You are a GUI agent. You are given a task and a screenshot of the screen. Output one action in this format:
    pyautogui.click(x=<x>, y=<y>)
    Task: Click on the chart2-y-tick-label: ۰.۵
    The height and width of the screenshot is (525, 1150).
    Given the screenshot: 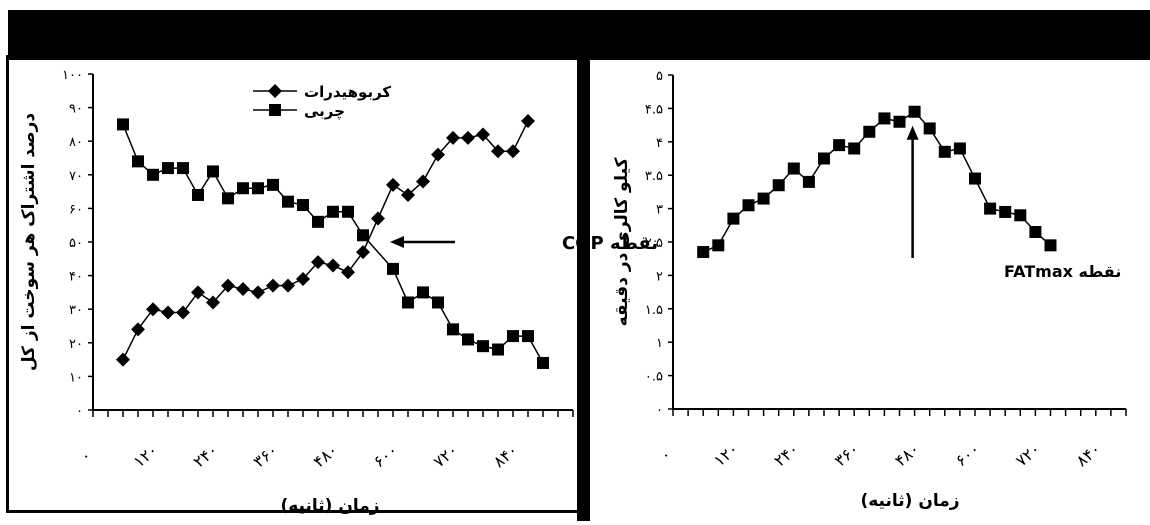 What is the action you would take?
    pyautogui.click(x=654, y=377)
    